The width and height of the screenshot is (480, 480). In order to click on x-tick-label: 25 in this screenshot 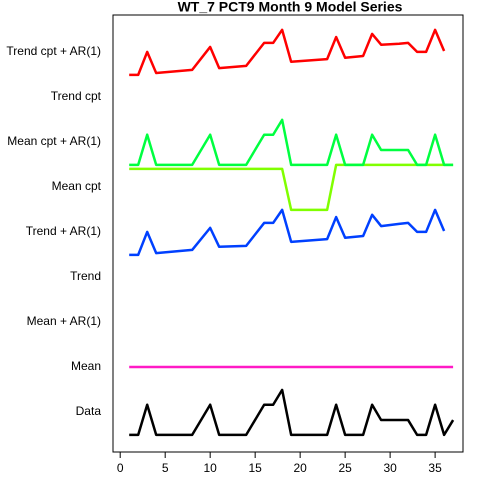, I will do `click(345, 468)`.